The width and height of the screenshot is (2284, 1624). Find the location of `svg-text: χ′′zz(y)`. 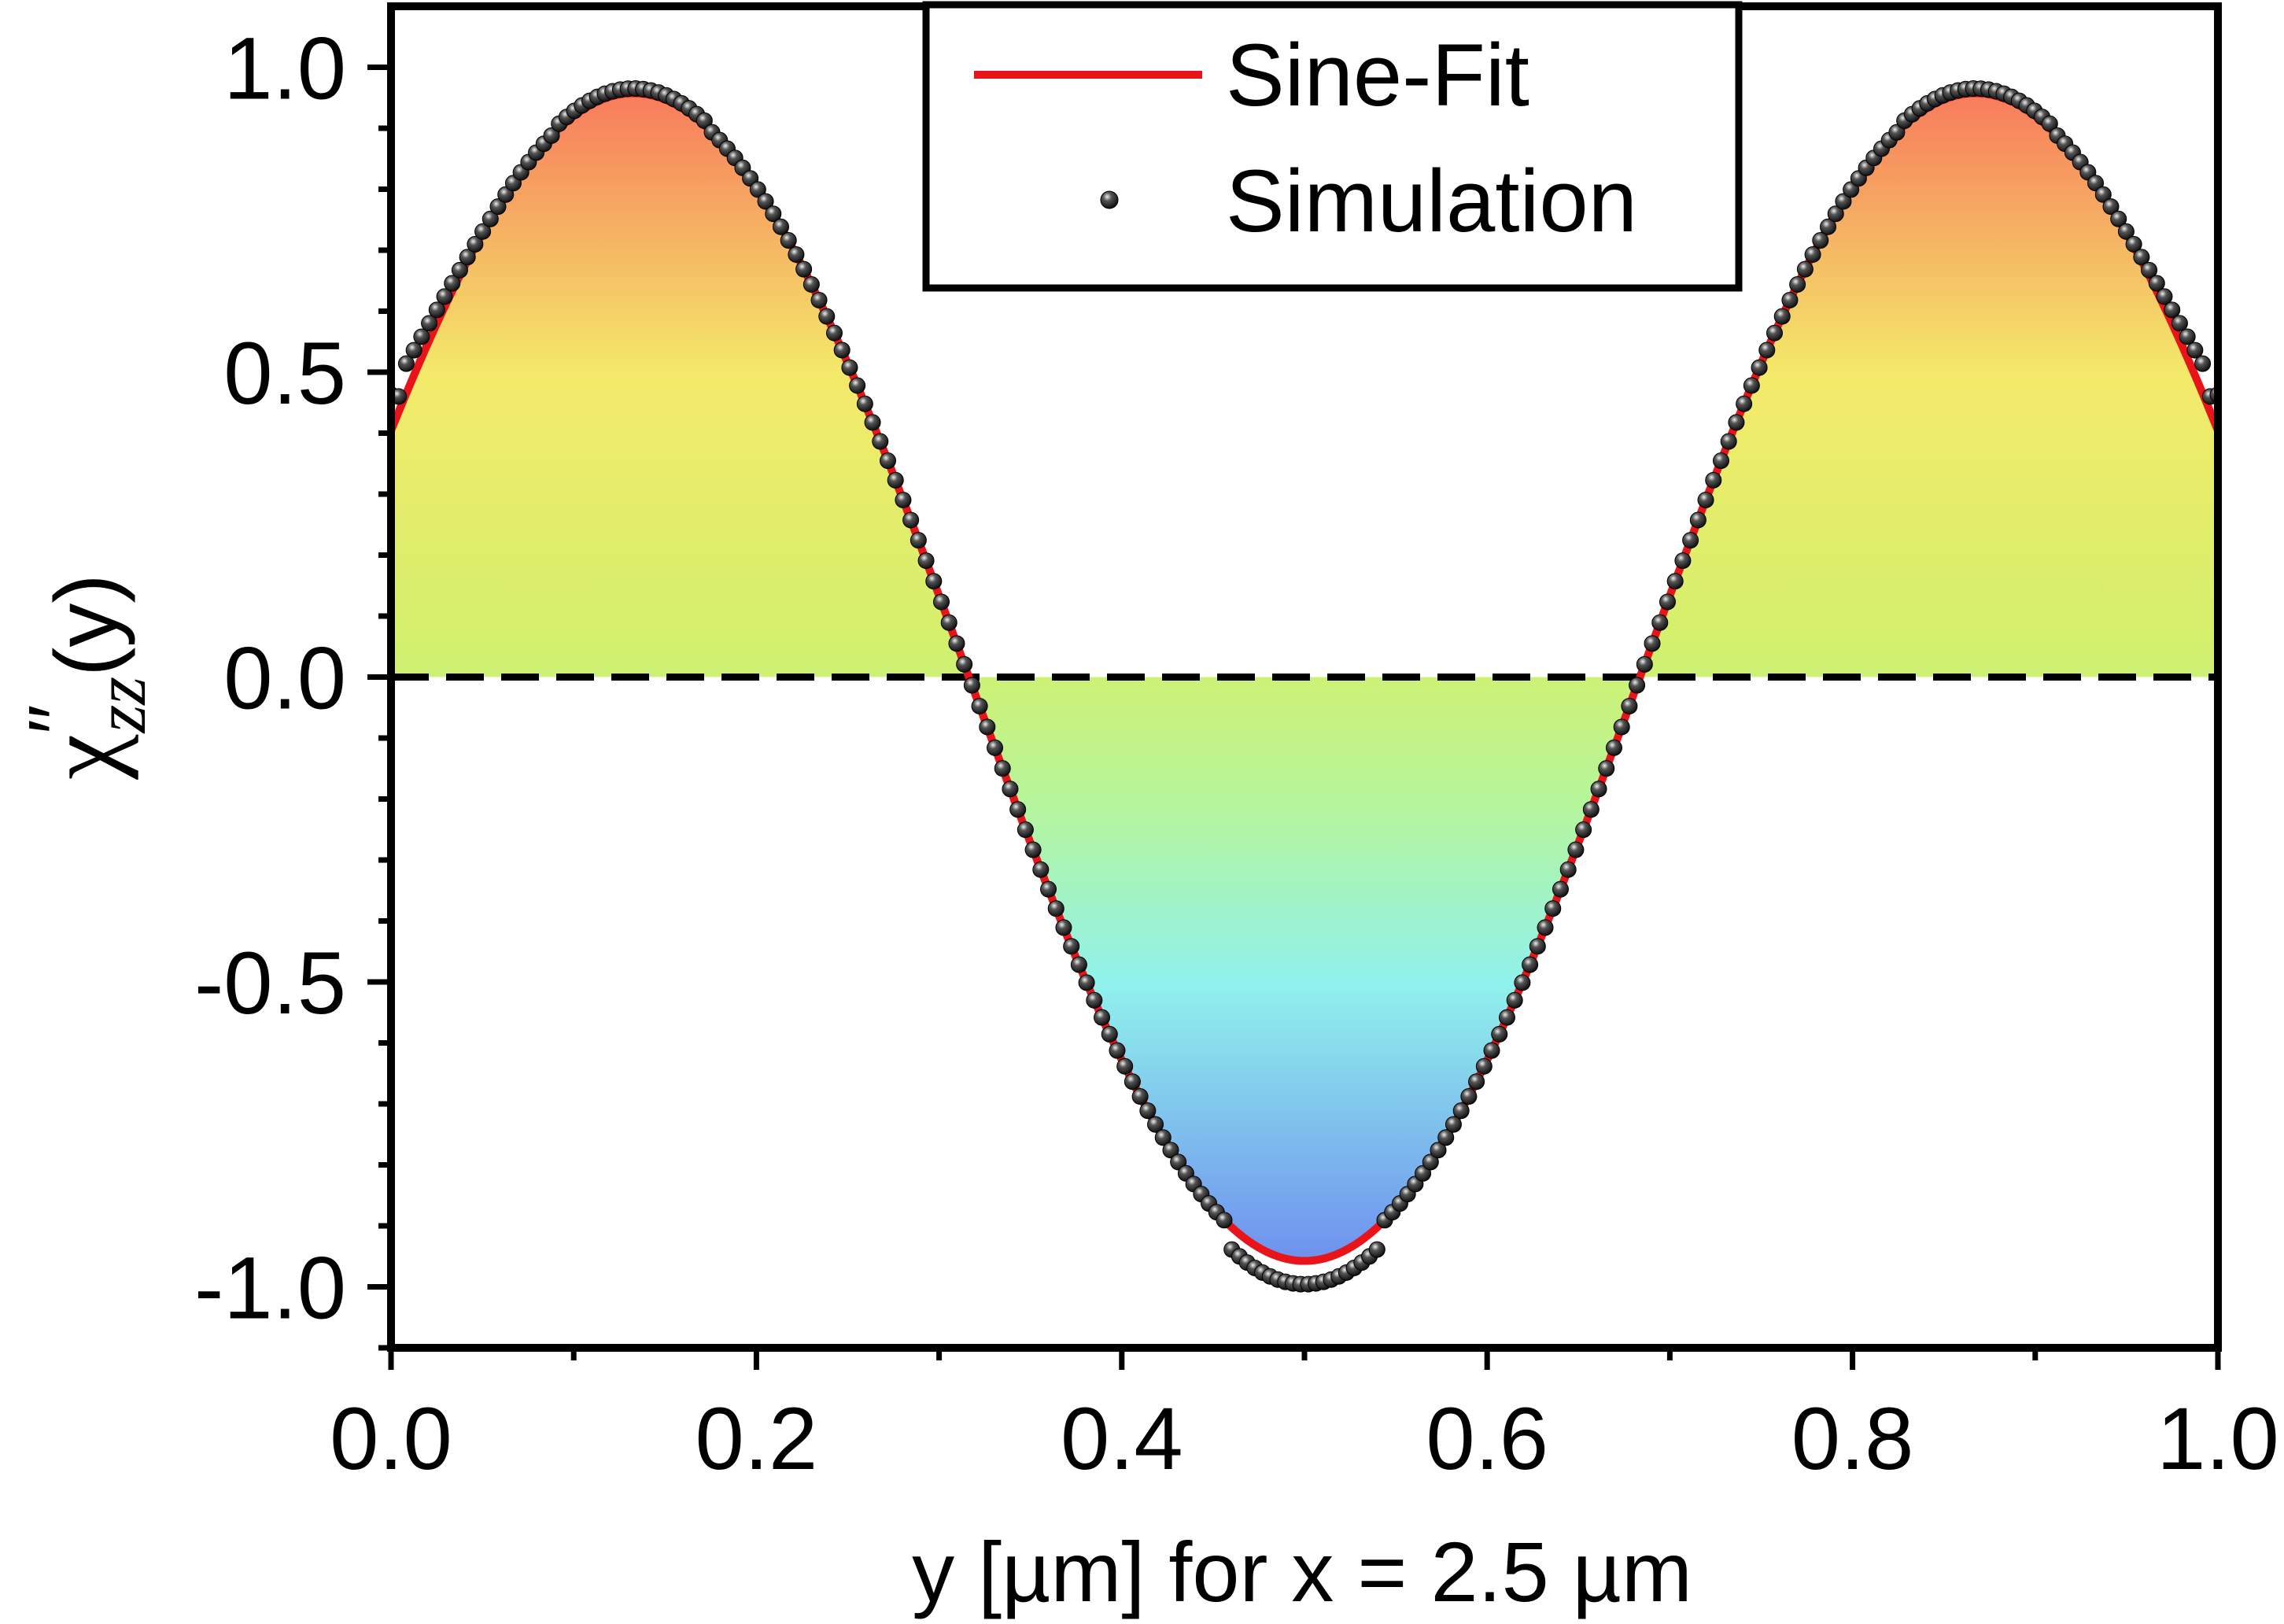

svg-text: χ′′zz(y) is located at coordinates (87, 677).